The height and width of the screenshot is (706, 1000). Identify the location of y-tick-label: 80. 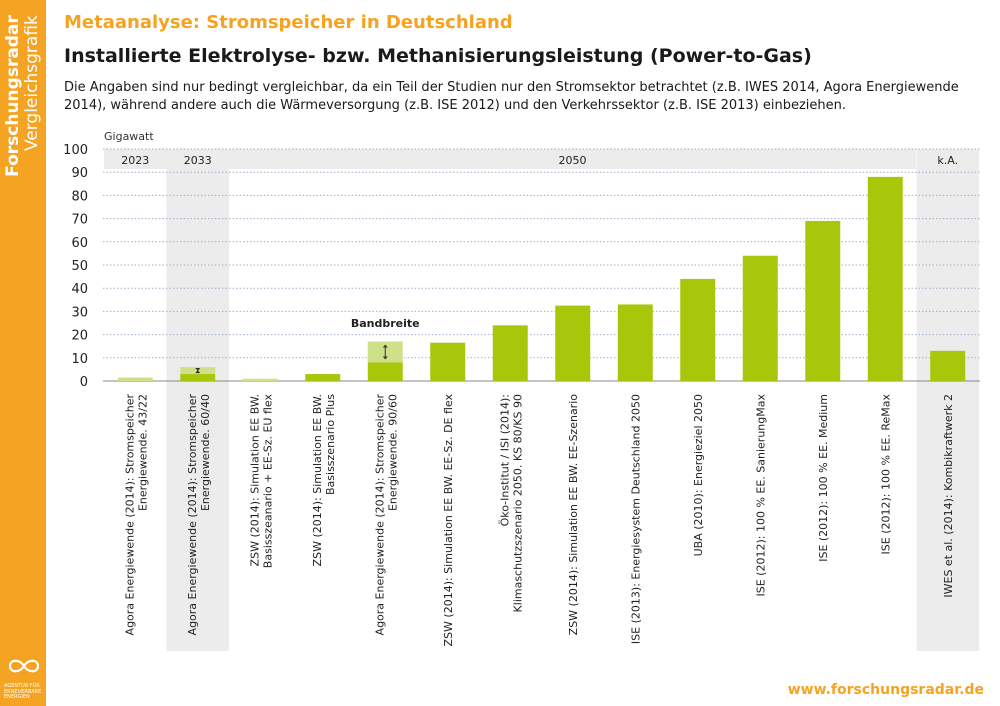
(79, 196).